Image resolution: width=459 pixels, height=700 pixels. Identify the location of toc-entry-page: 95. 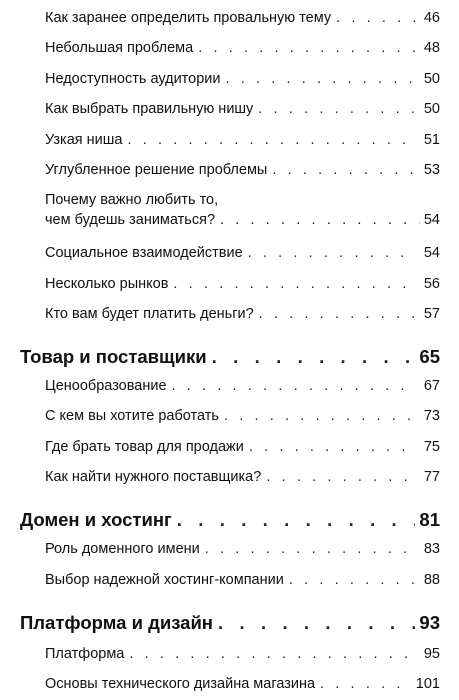
(431, 654).